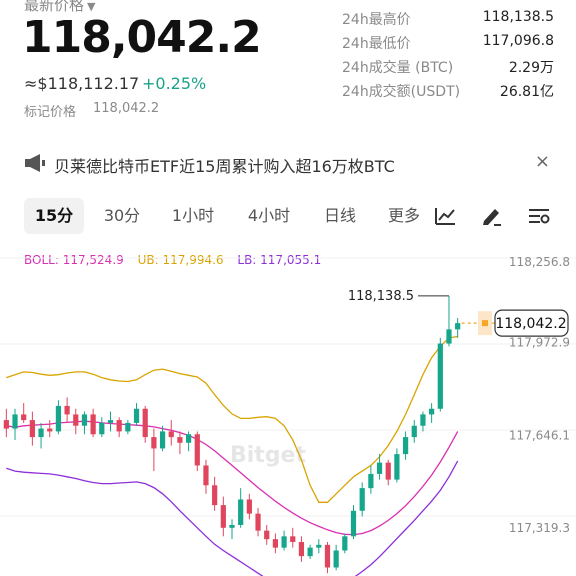  I want to click on tab-4h: 4小时, so click(269, 215).